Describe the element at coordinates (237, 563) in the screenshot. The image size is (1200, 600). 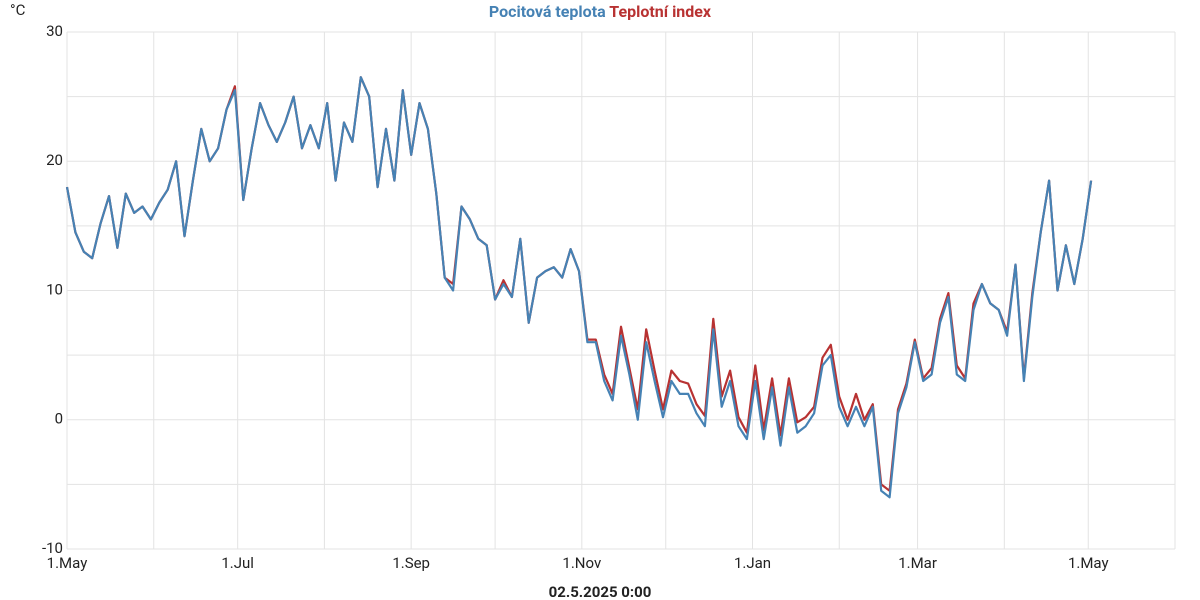
I see `x-tick-label: 1.Jul` at that location.